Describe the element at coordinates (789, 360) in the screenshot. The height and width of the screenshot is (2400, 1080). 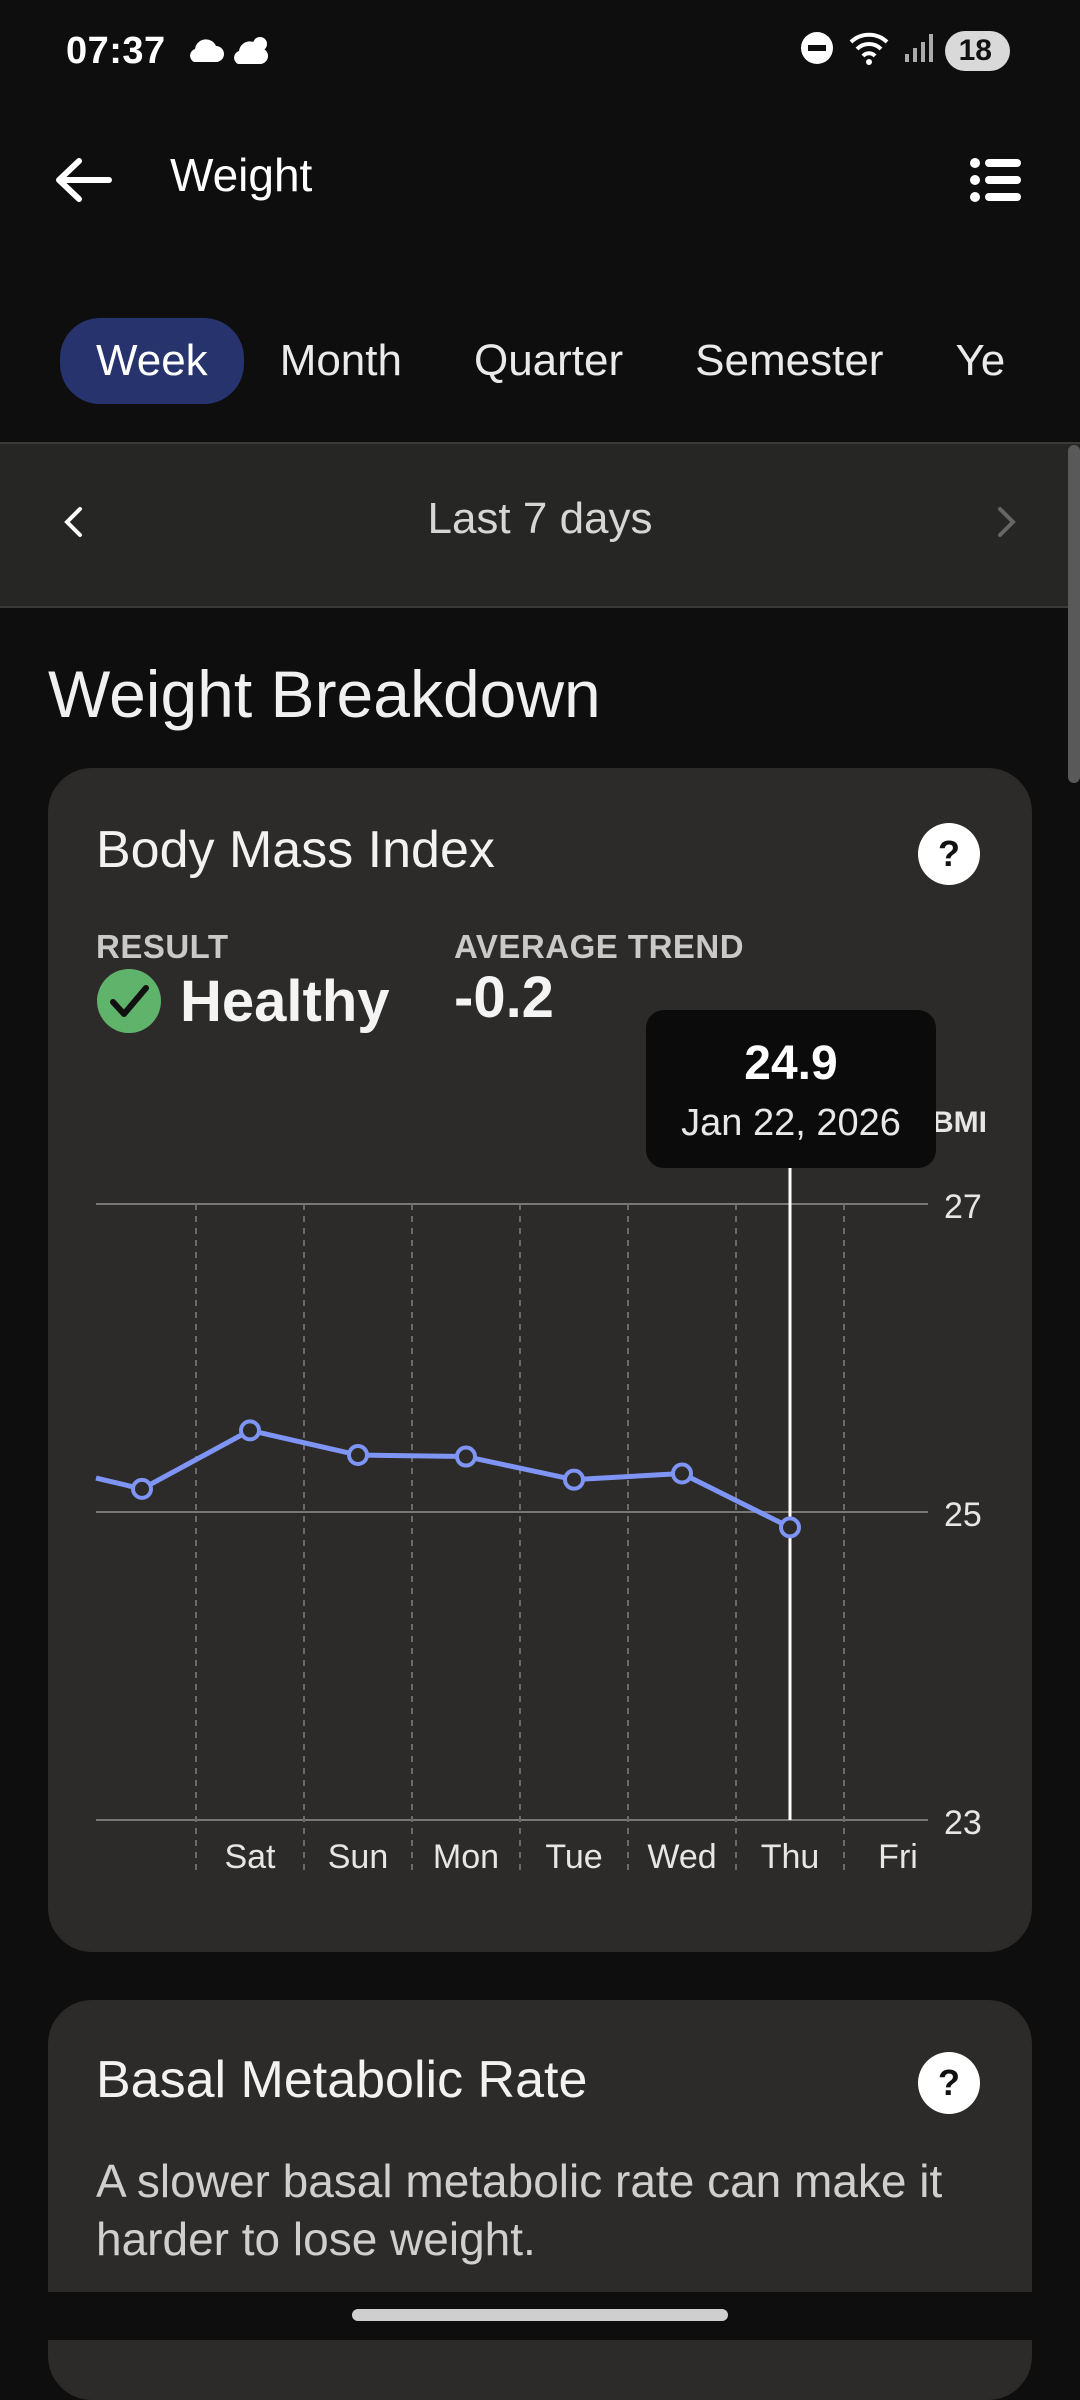
I see `tab-semester: Semester` at that location.